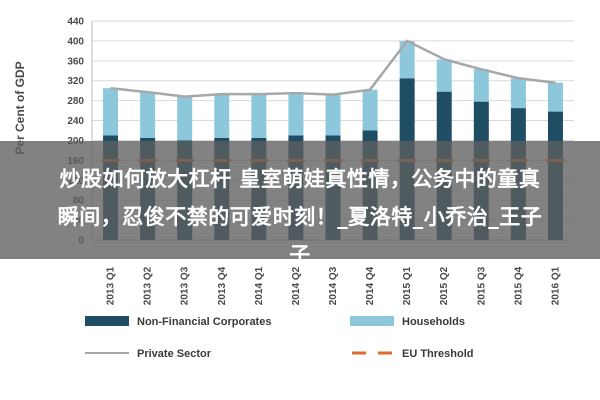 The image size is (600, 400). Describe the element at coordinates (555, 285) in the screenshot. I see `x-tick-label: 2016 Q1` at that location.